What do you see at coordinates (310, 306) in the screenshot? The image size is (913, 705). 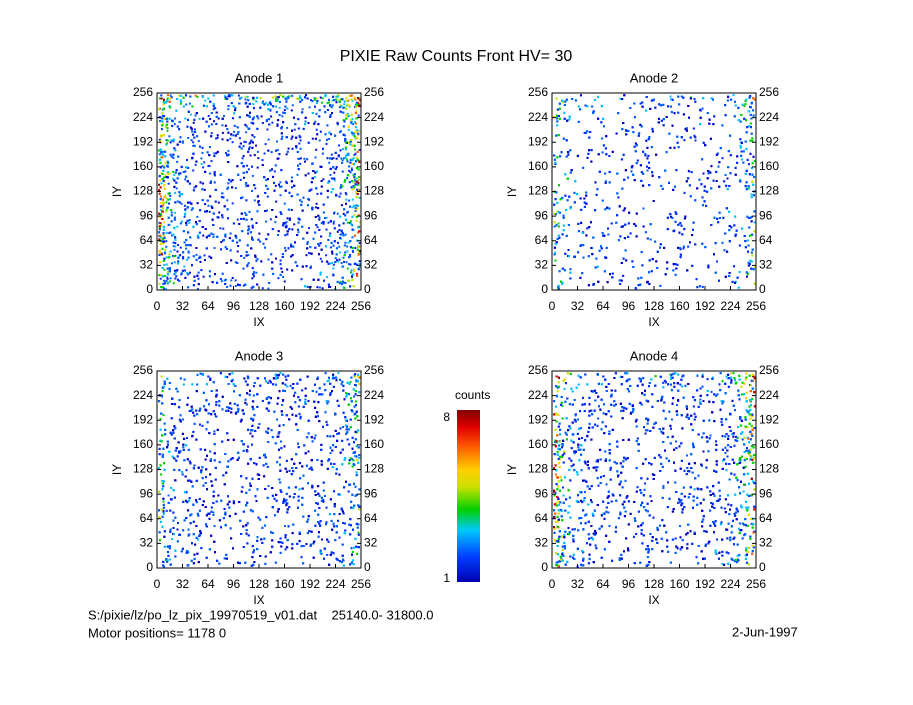 I see `x-tick-label: 192` at bounding box center [310, 306].